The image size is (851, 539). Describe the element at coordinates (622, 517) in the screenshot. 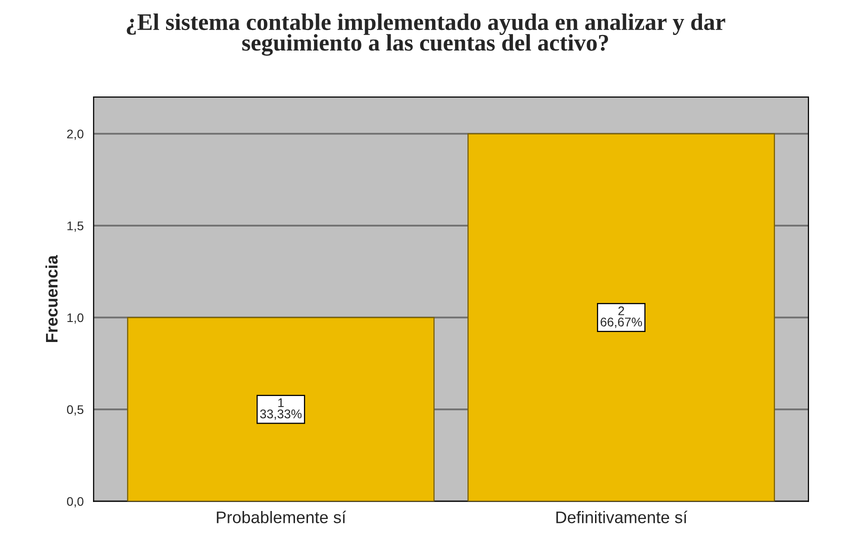

I see `x-tick-label: Definitivamente sí` at that location.